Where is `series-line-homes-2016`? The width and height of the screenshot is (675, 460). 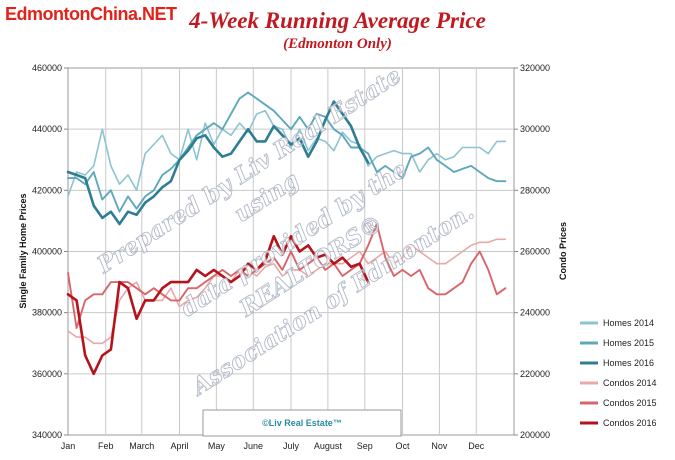 series-line-homes-2016 is located at coordinates (218, 163).